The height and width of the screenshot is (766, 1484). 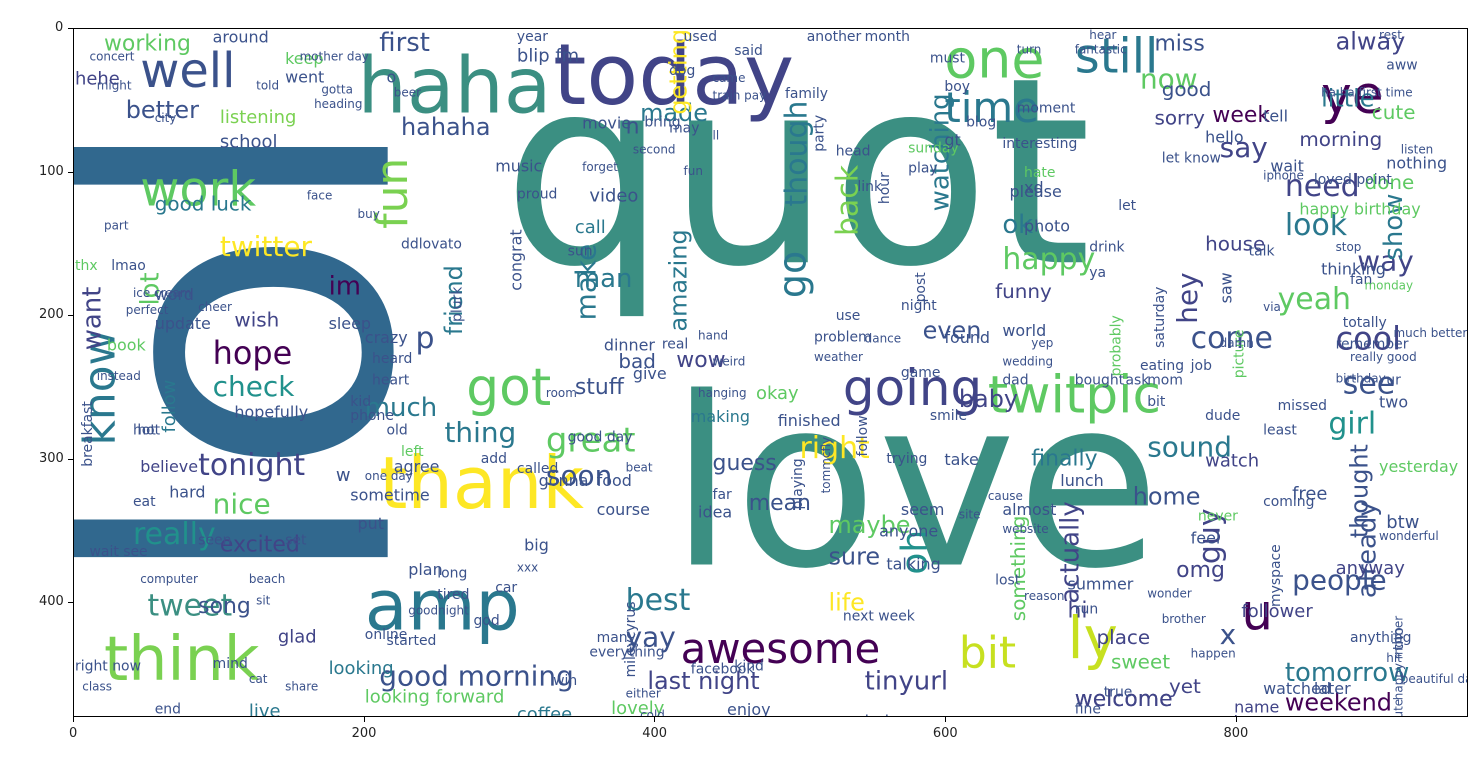 I want to click on word-girl: girl, so click(x=1352, y=424).